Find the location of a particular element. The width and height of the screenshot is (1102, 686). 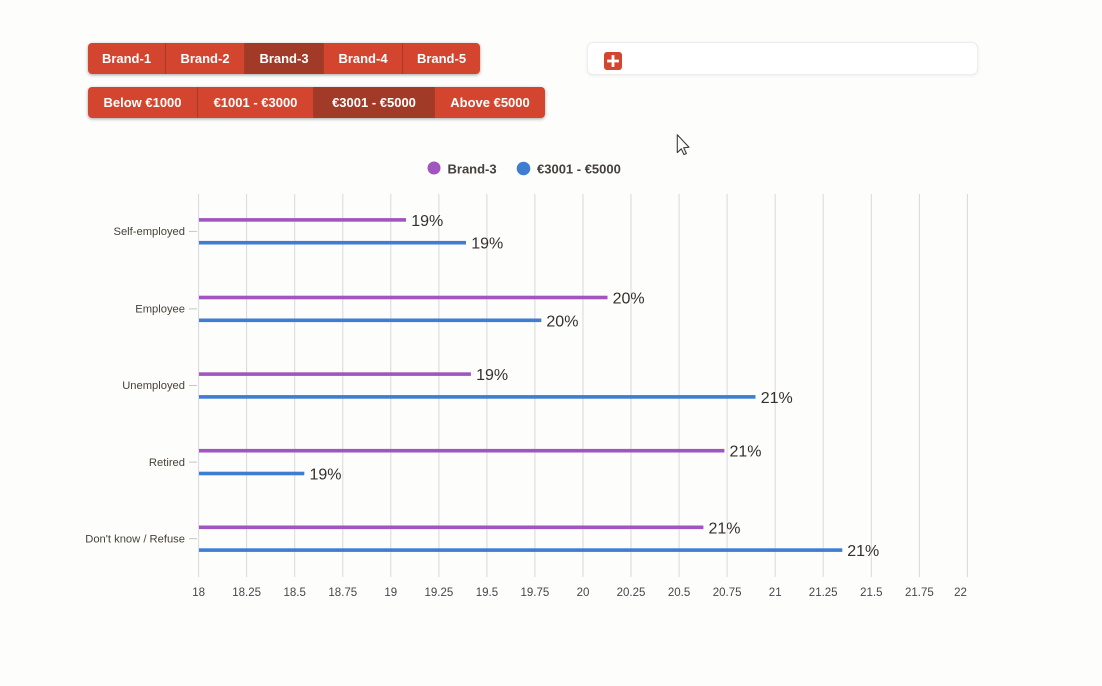

svg-text: Employee is located at coordinates (160, 310).